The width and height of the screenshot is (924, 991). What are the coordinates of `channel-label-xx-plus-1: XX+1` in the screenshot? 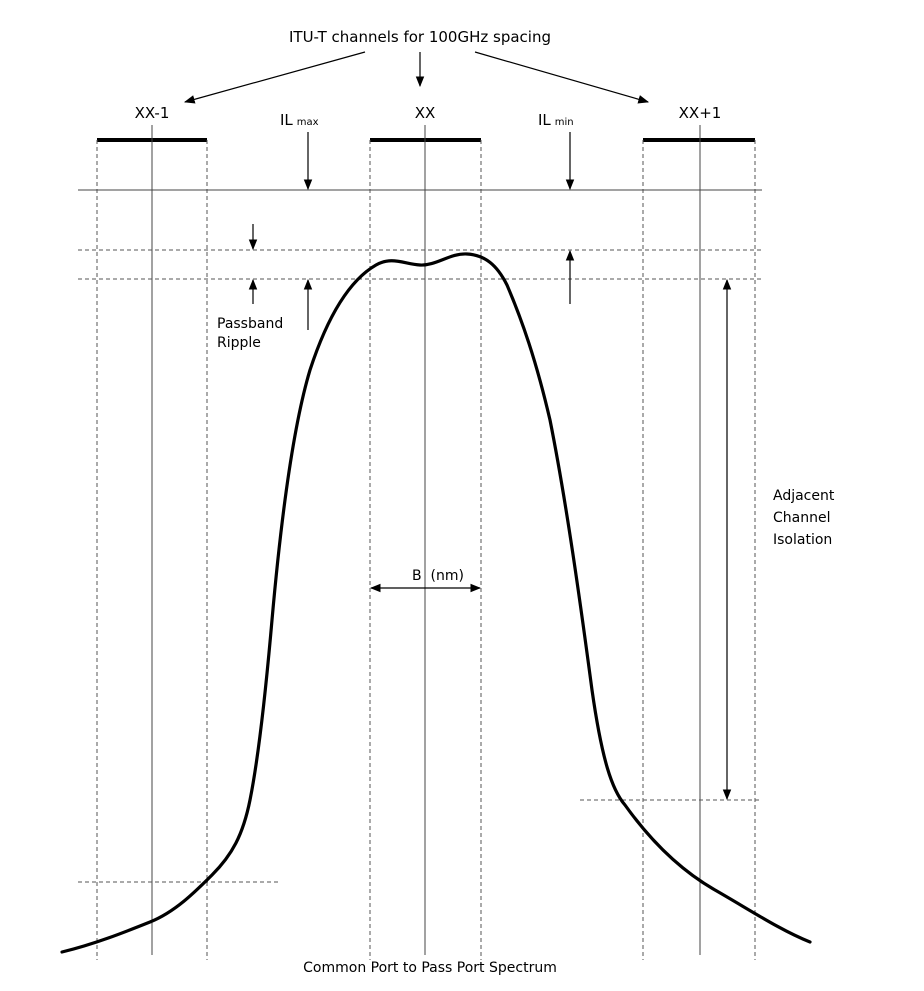 It's located at (700, 113).